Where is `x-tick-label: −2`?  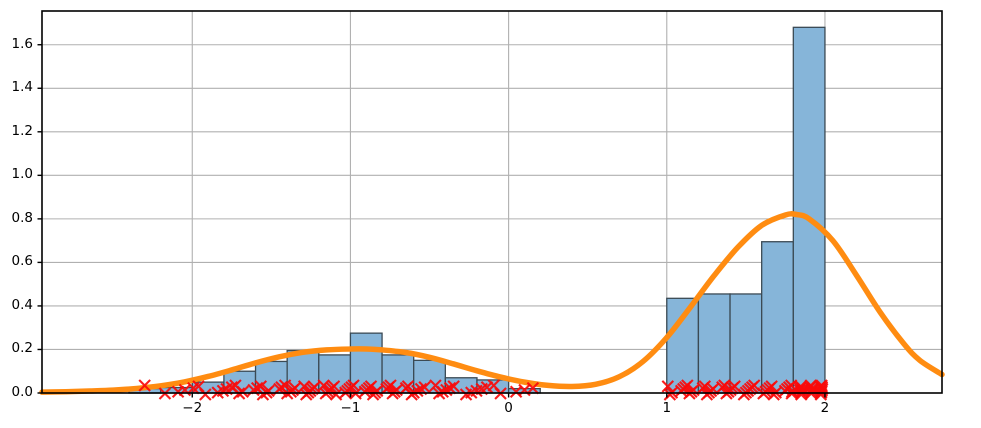 x-tick-label: −2 is located at coordinates (192, 408).